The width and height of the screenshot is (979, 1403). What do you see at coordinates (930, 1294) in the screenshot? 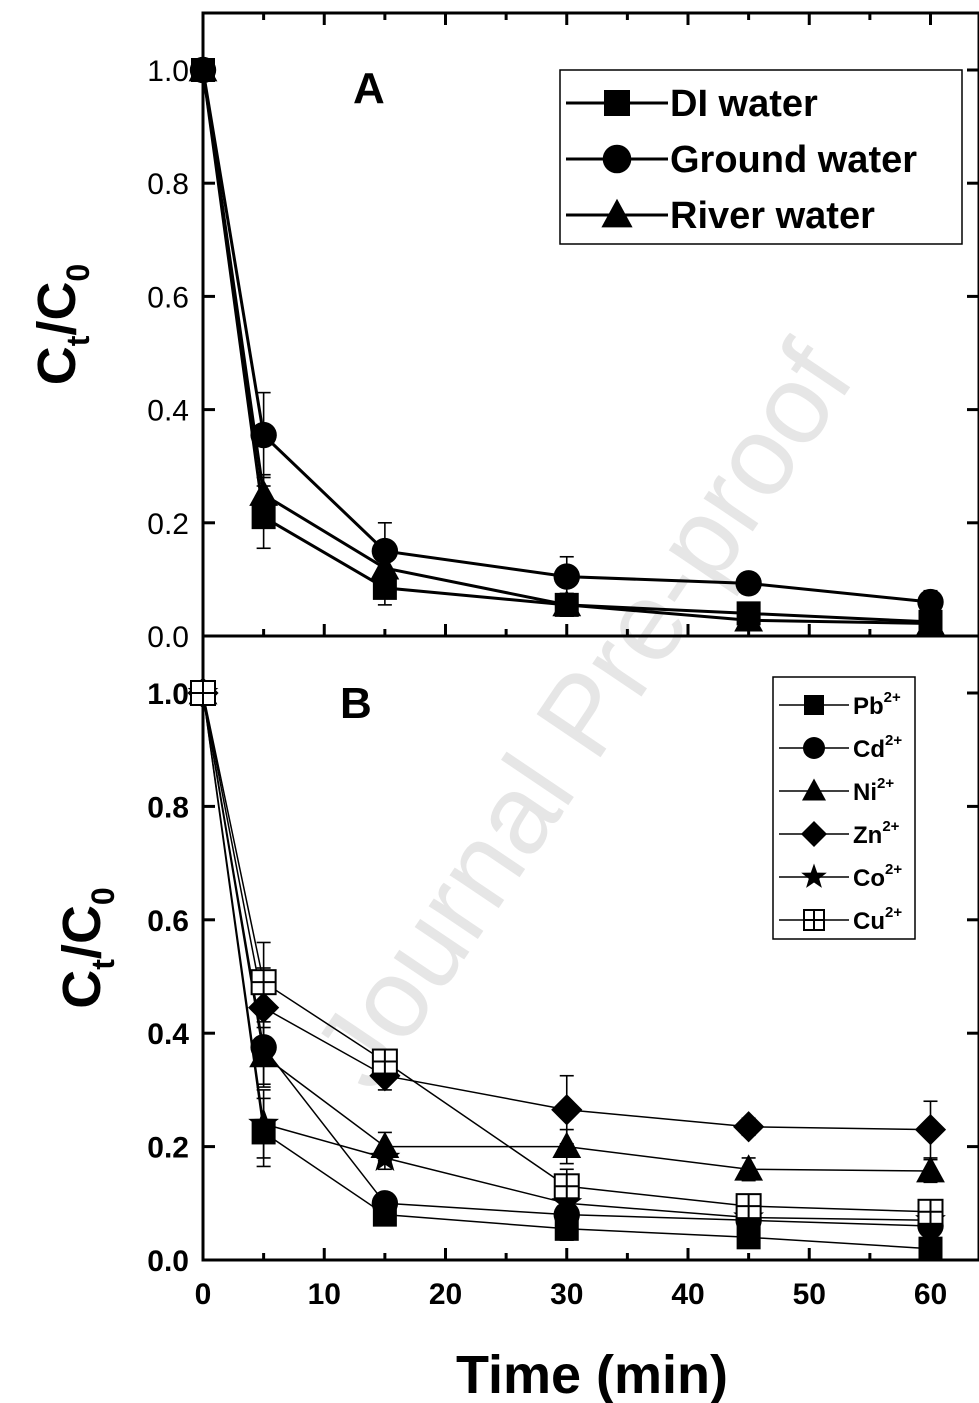
I see `x-tick-label: 60` at bounding box center [930, 1294].